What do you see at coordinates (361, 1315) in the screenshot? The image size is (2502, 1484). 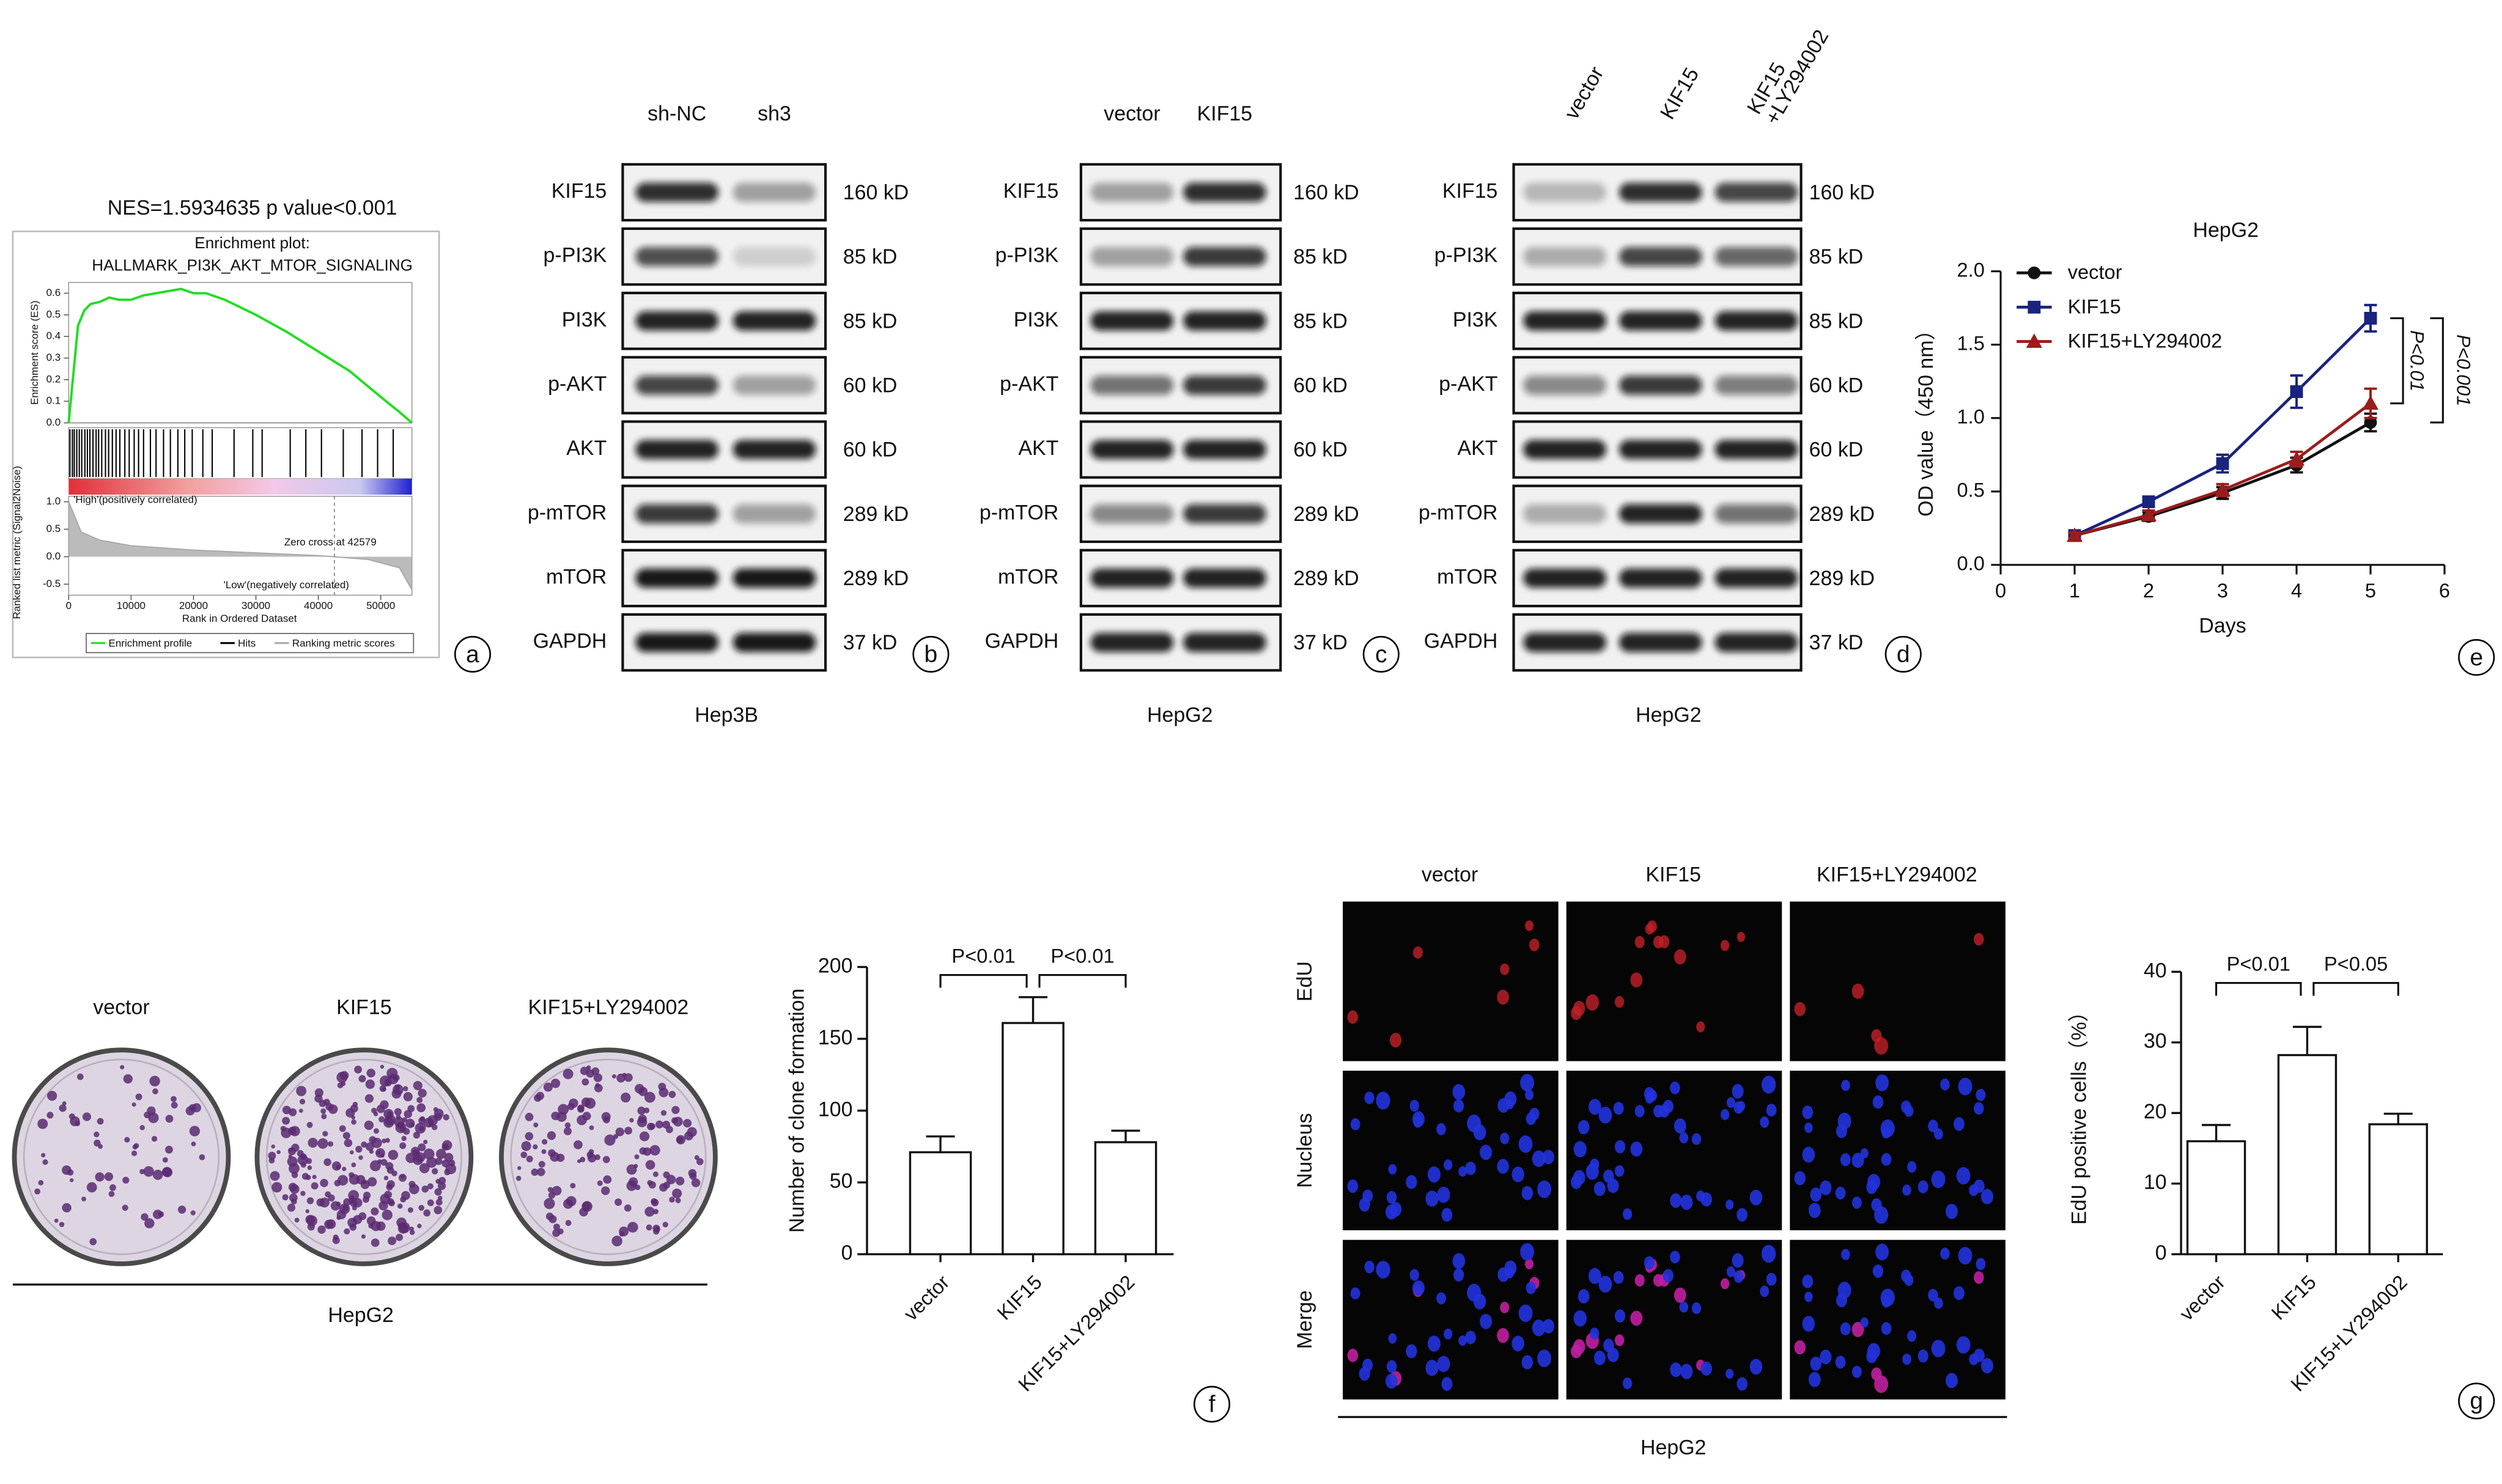 I see `cell-line-label: HepG2` at bounding box center [361, 1315].